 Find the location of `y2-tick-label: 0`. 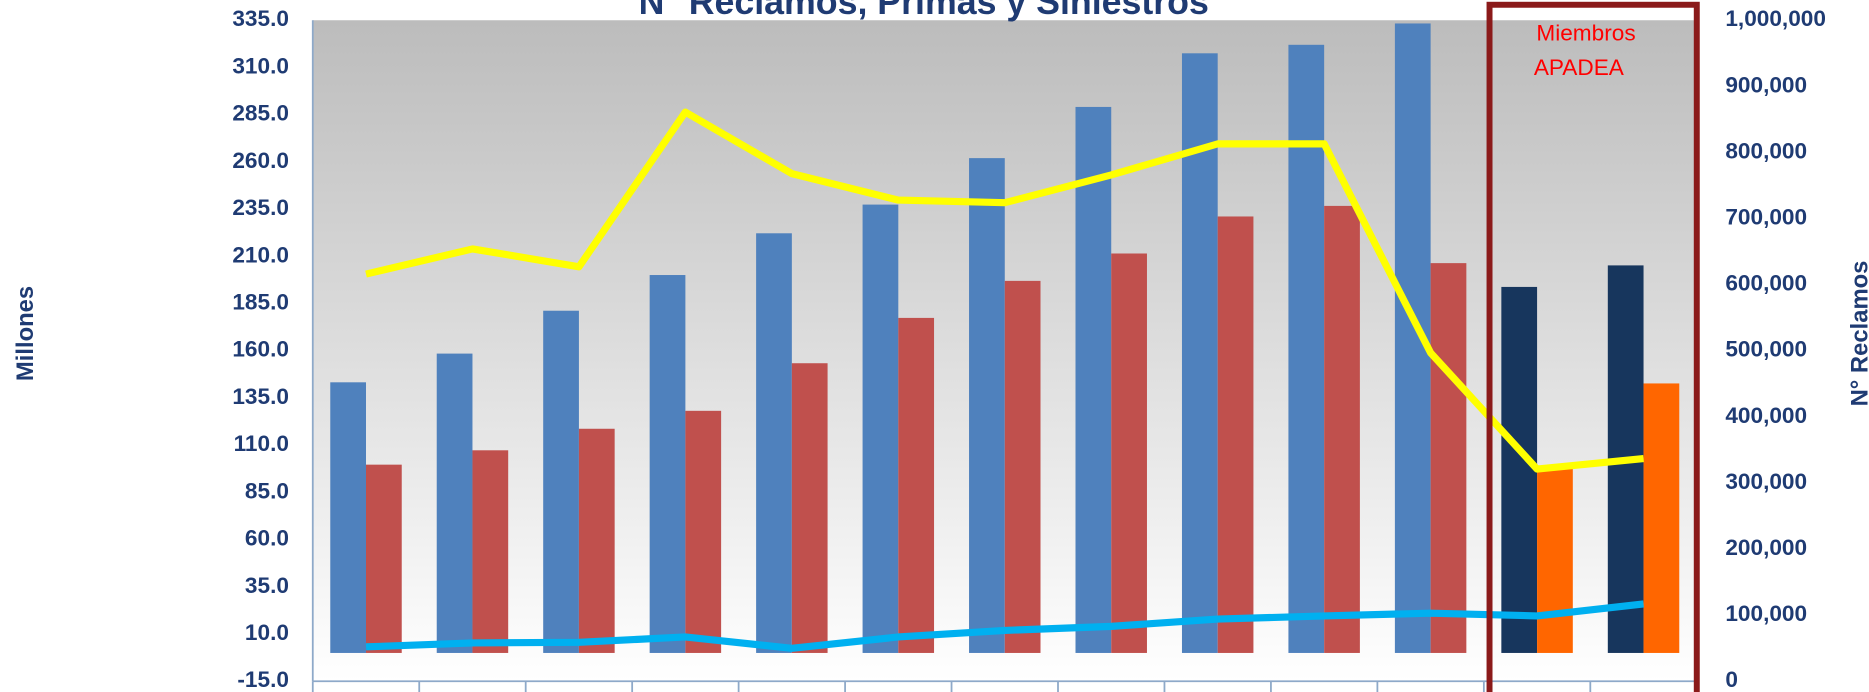

y2-tick-label: 0 is located at coordinates (1731, 679).